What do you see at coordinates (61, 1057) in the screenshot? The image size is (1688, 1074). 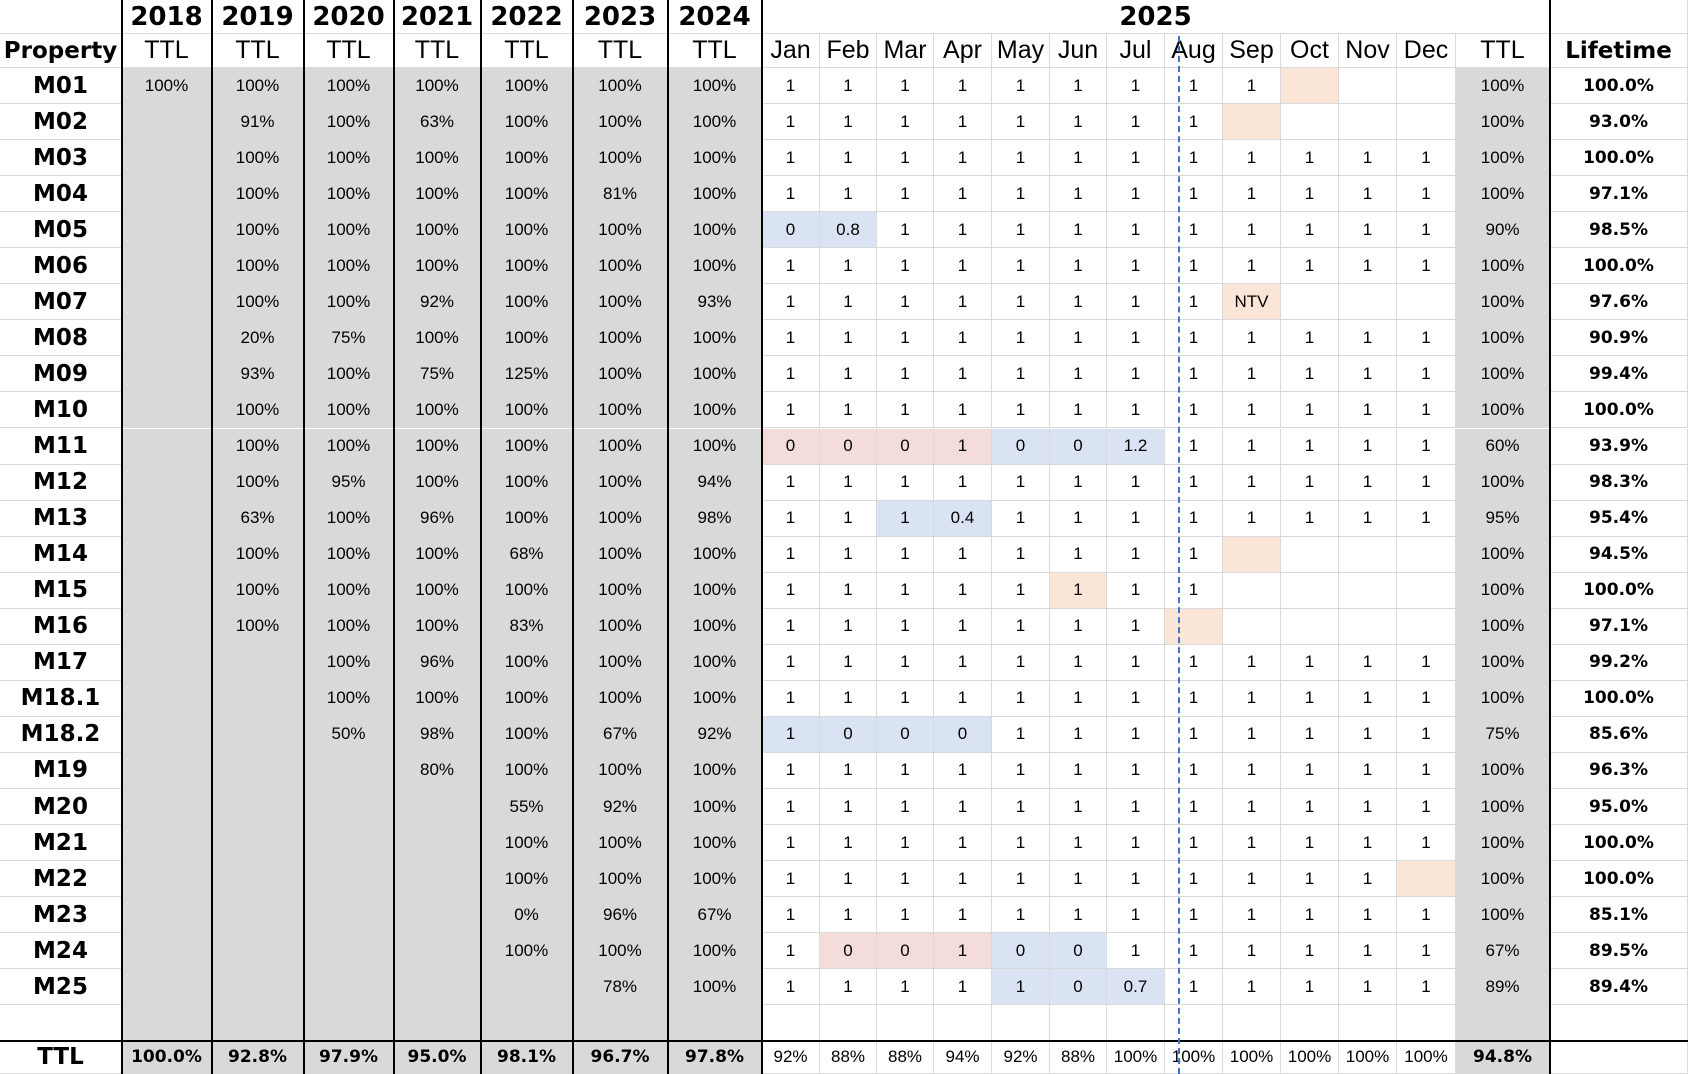 I see `total-row-label: TTL` at bounding box center [61, 1057].